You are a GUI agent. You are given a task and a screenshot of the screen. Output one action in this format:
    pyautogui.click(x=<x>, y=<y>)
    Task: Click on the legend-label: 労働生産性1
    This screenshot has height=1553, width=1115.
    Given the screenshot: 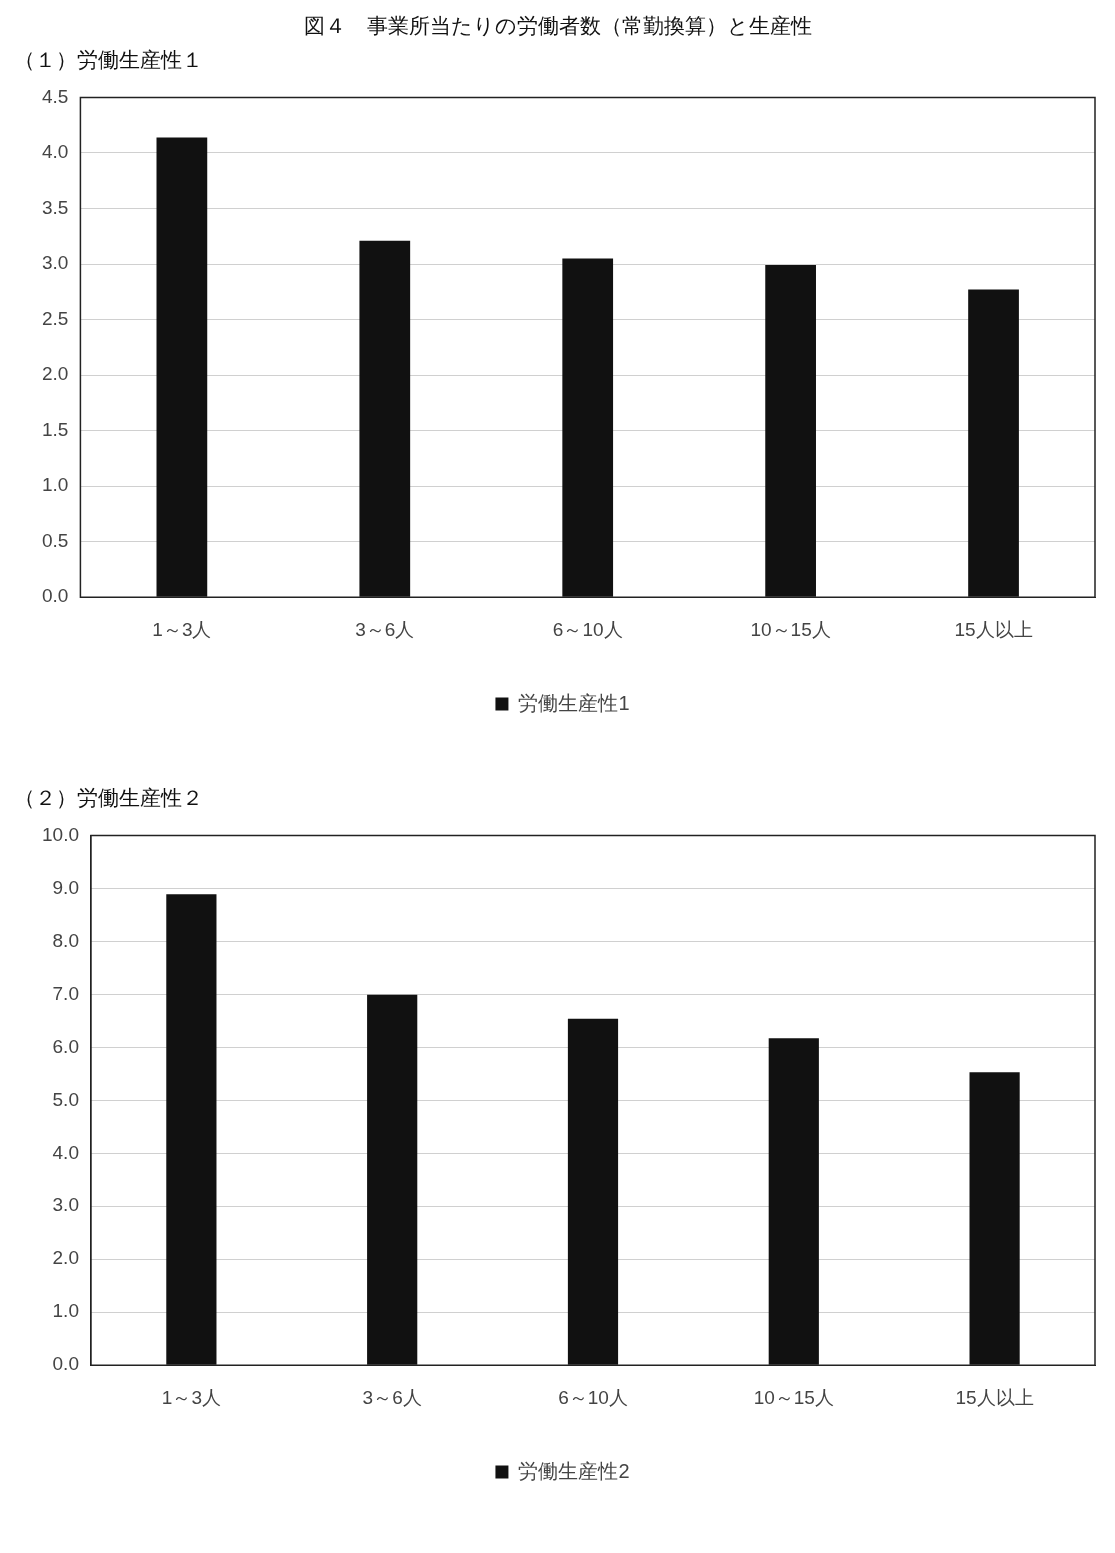 What is the action you would take?
    pyautogui.click(x=574, y=702)
    